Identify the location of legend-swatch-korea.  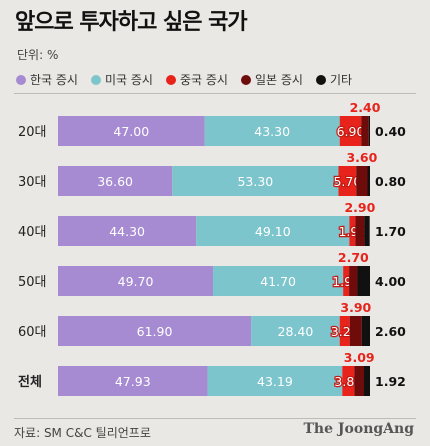
(21, 79).